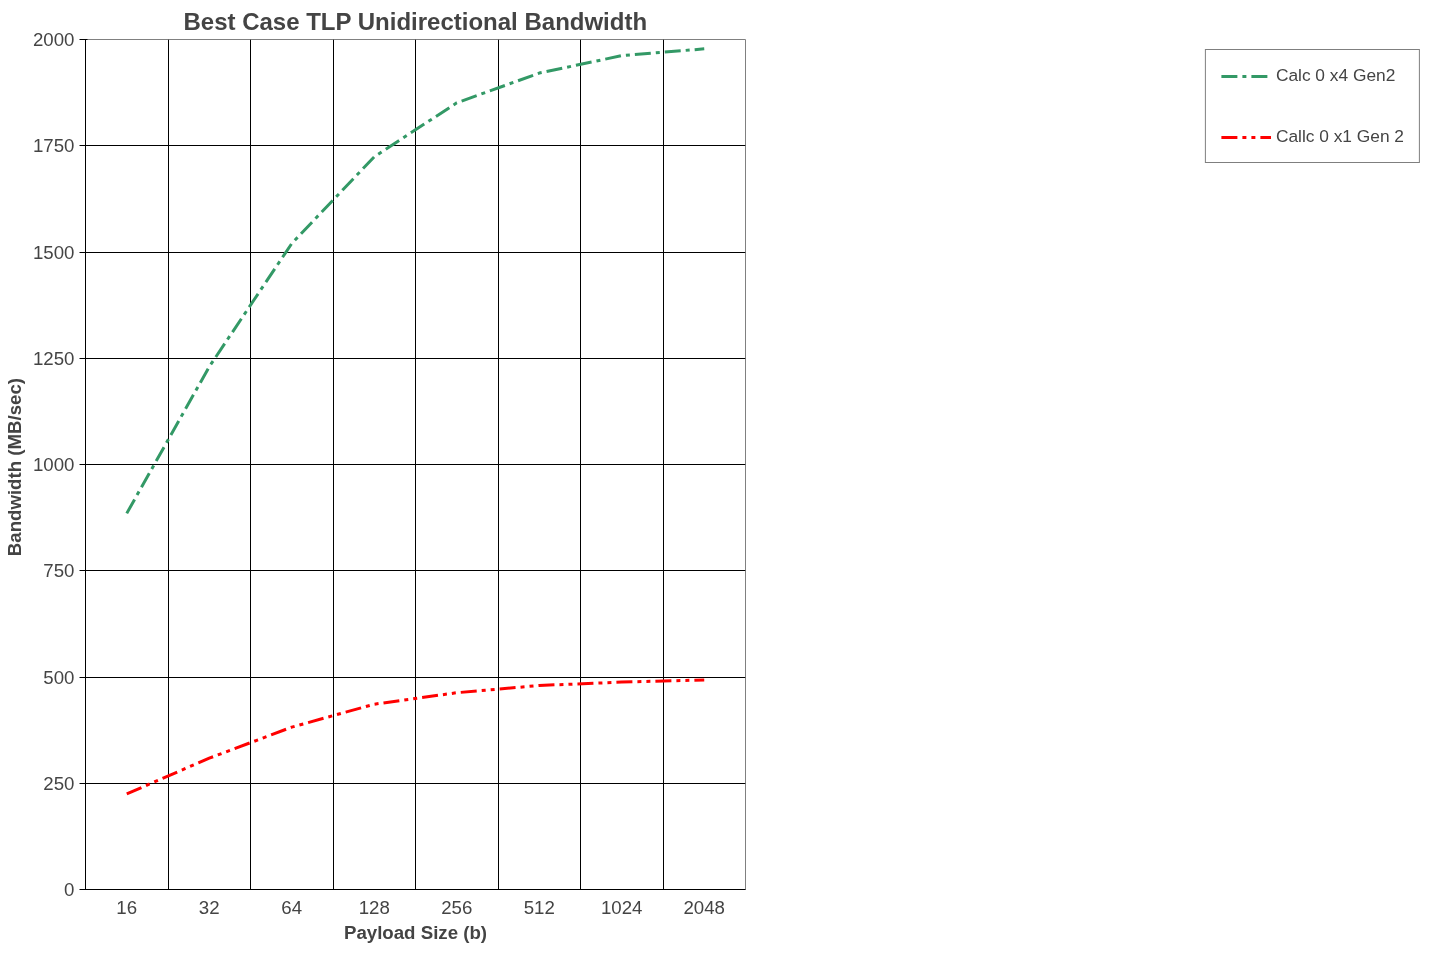 This screenshot has width=1435, height=953. What do you see at coordinates (59, 783) in the screenshot?
I see `y-tick-label: 250` at bounding box center [59, 783].